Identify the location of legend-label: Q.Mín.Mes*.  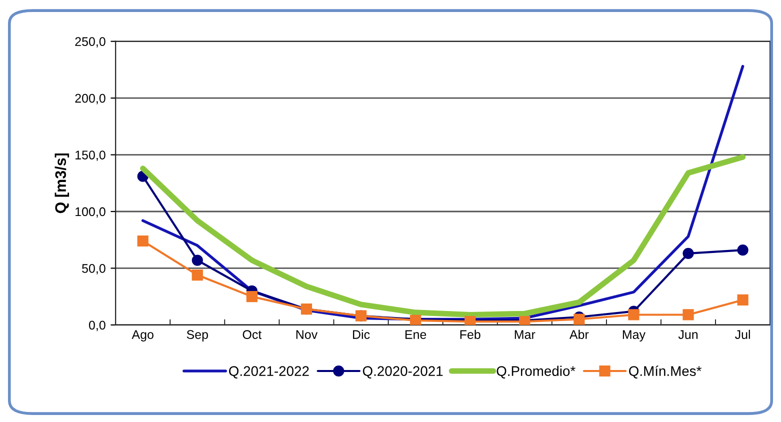
(665, 372).